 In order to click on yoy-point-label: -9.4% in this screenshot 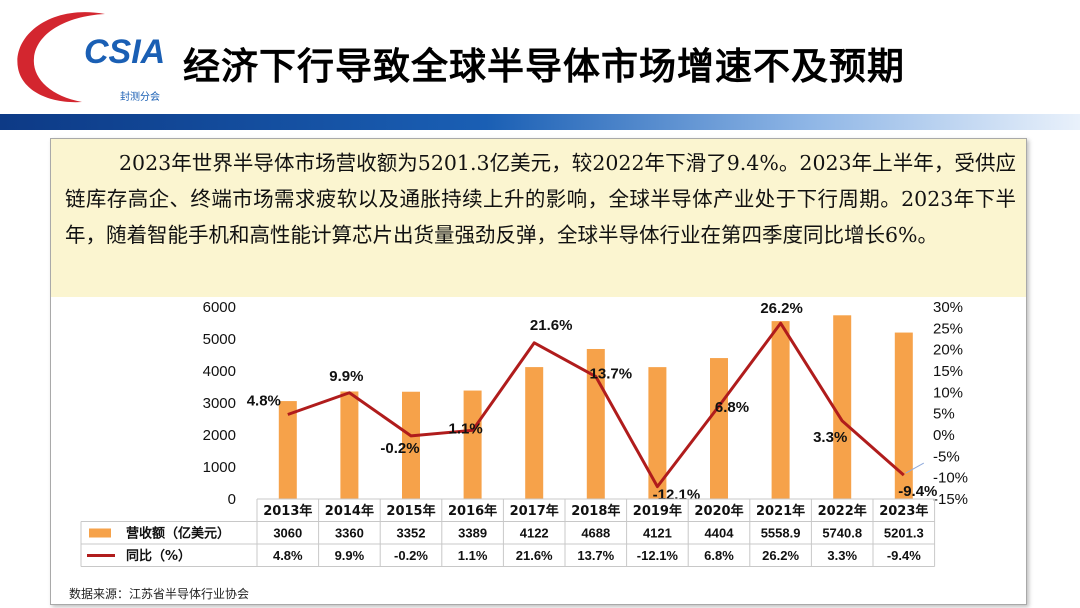, I will do `click(917, 491)`.